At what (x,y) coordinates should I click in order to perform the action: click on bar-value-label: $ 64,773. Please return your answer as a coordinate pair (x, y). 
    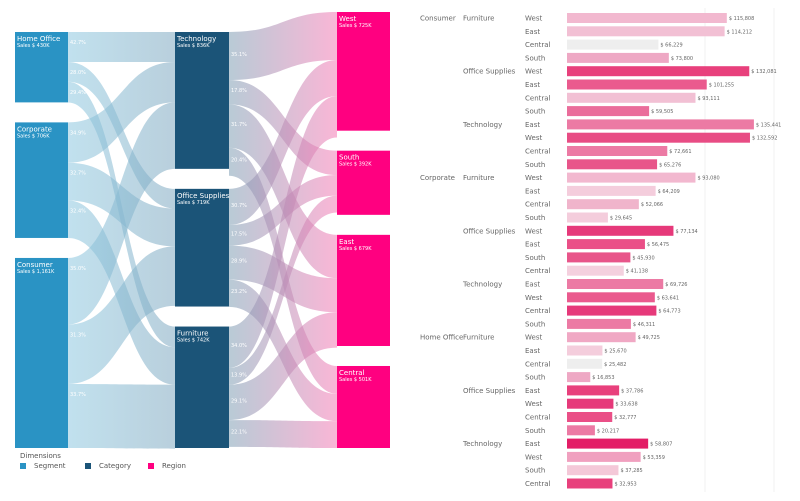
    Looking at the image, I should click on (669, 312).